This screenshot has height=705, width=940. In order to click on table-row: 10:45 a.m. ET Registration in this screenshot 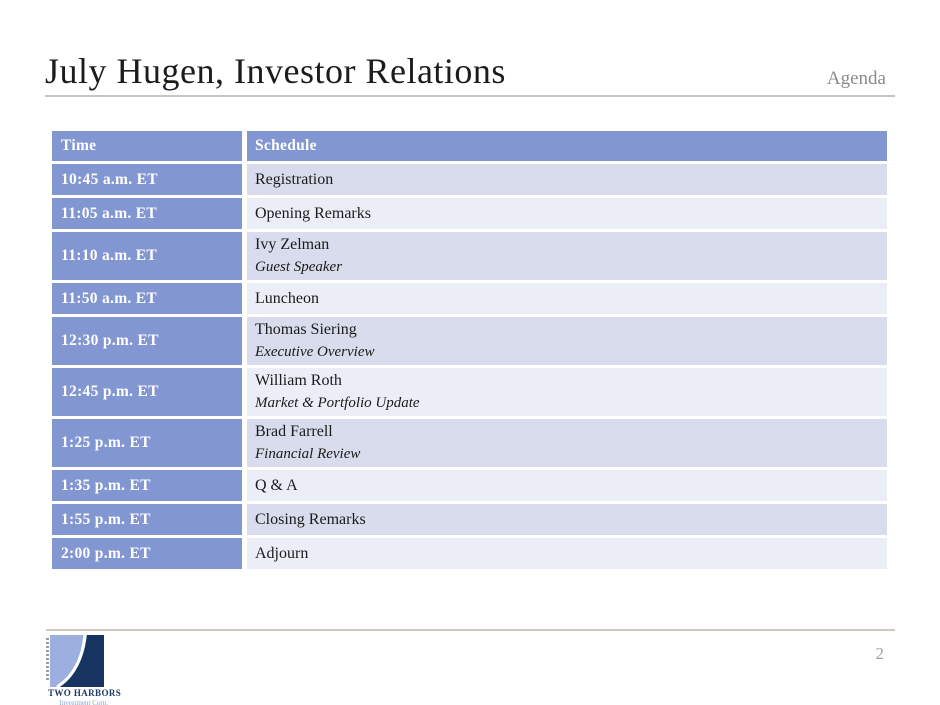, I will do `click(469, 179)`.